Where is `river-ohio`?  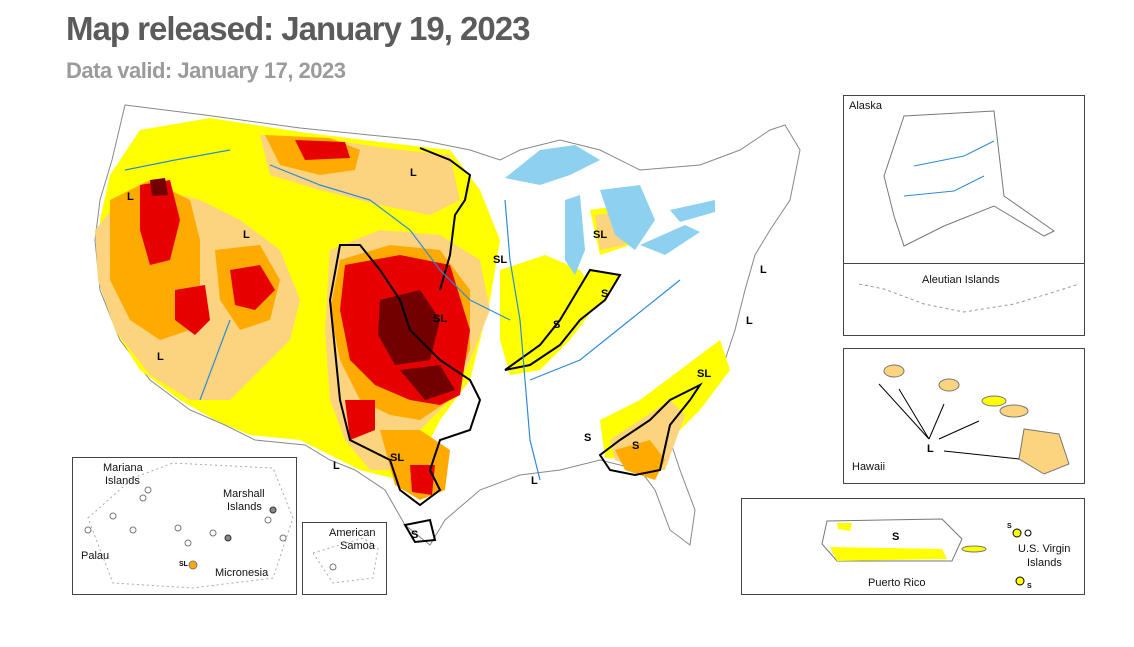 river-ohio is located at coordinates (605, 330).